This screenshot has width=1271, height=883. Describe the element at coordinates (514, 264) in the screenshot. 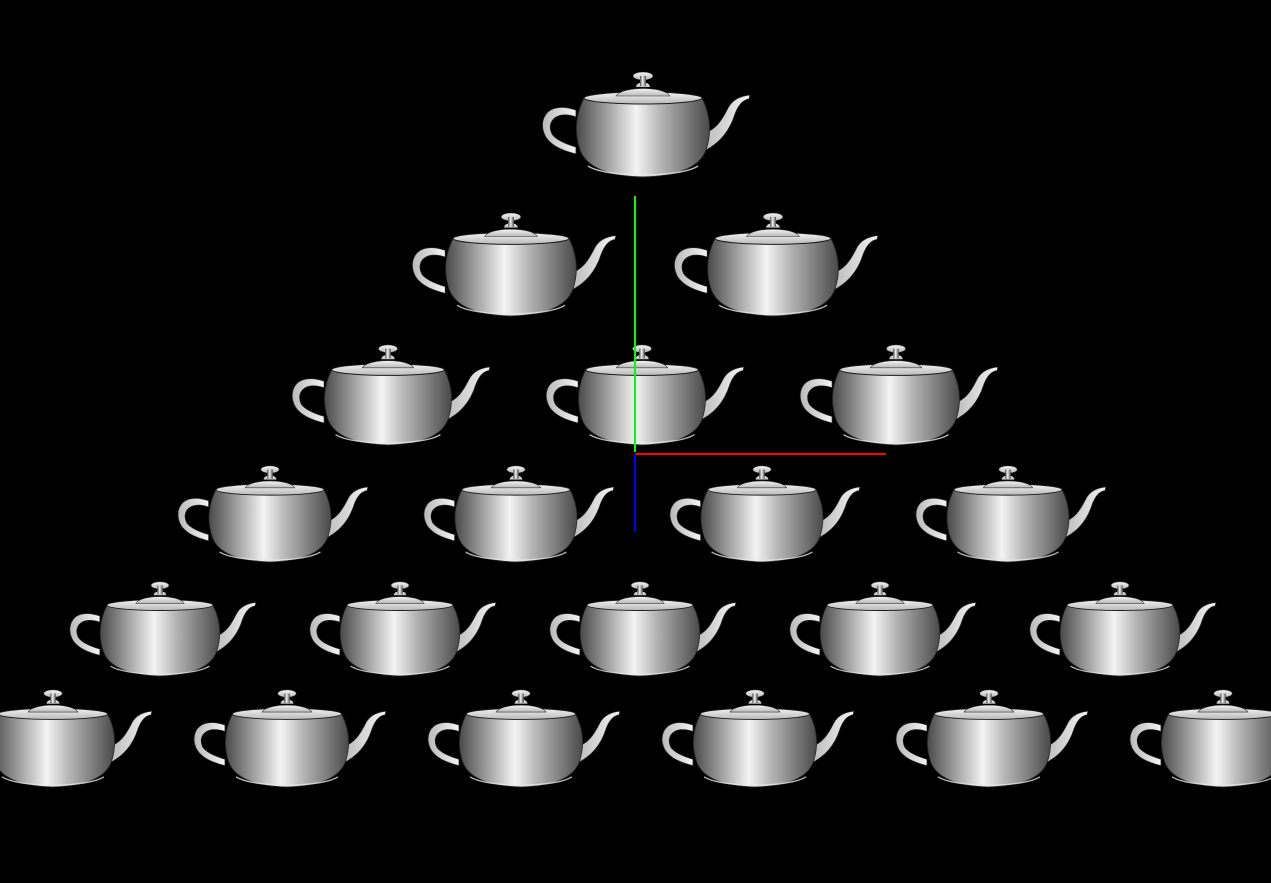

I see `teapot-r2-c1` at that location.